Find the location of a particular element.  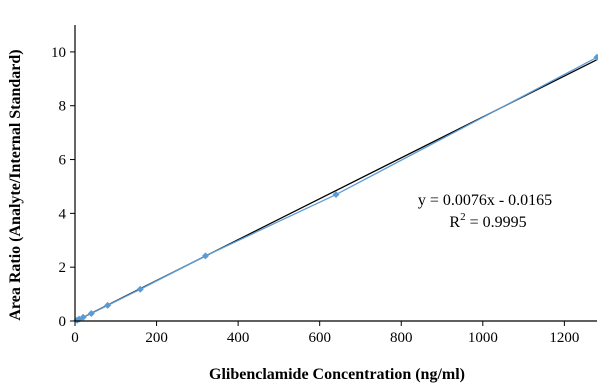

y-axis-title: Area Ratio (Analyte/Internal Standard) is located at coordinates (15, 184).